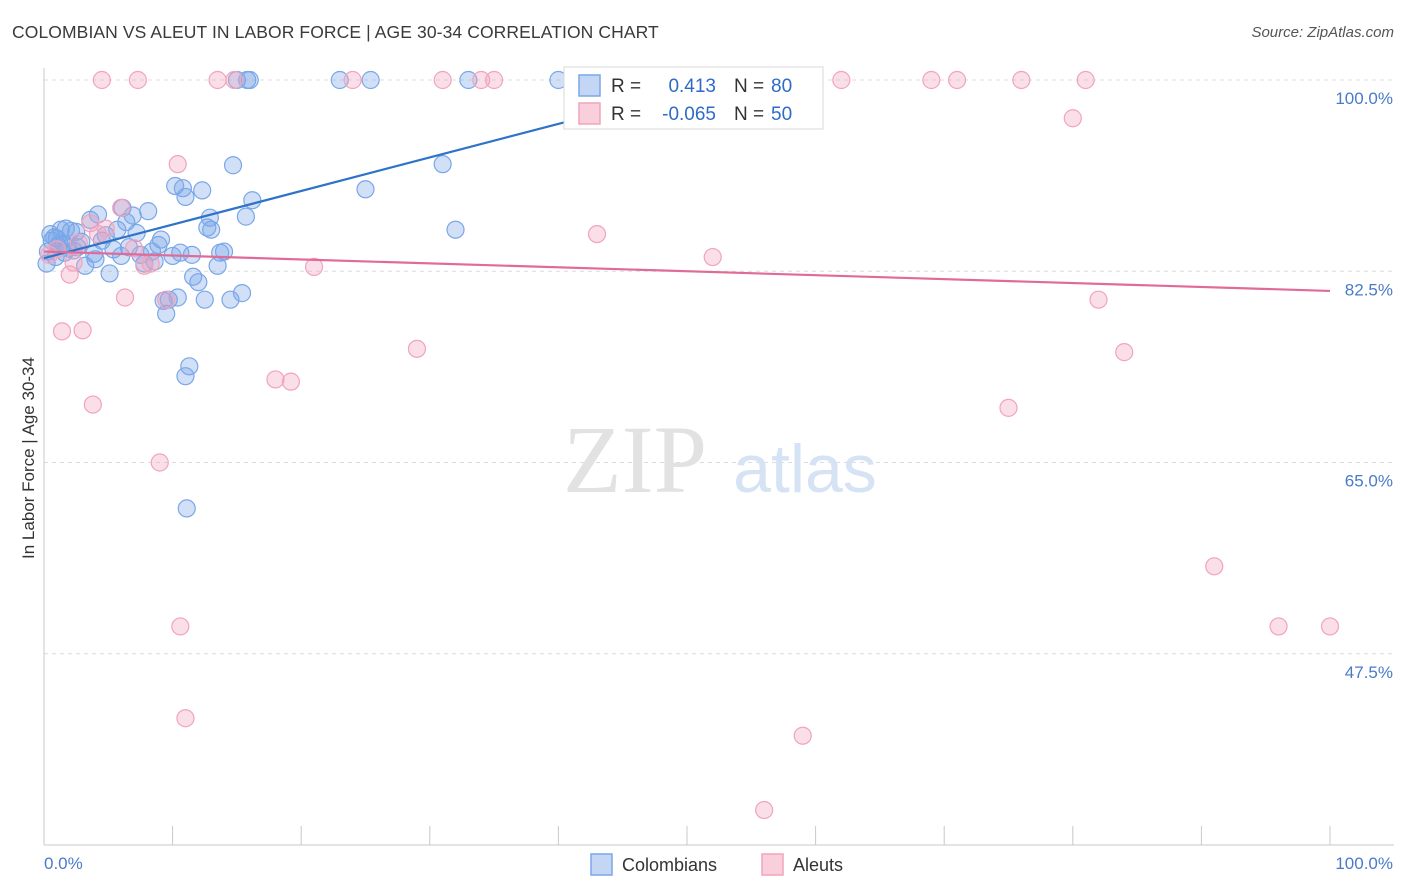 The height and width of the screenshot is (892, 1406). What do you see at coordinates (692, 86) in the screenshot?
I see `legend-r-value-1: 0.413` at bounding box center [692, 86].